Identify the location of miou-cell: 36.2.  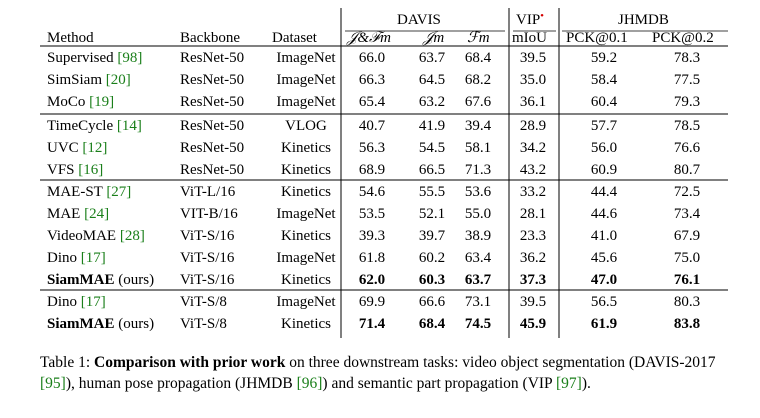
(533, 258).